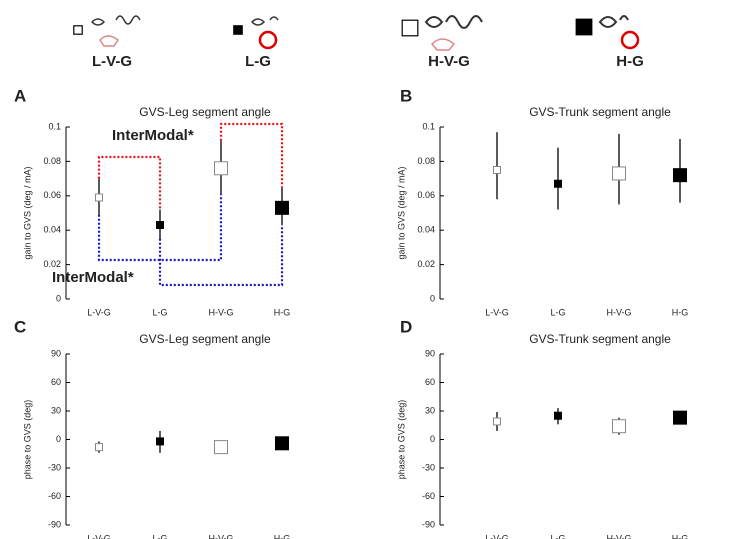 Image resolution: width=744 pixels, height=539 pixels. What do you see at coordinates (365, 33) in the screenshot?
I see `header-icons` at bounding box center [365, 33].